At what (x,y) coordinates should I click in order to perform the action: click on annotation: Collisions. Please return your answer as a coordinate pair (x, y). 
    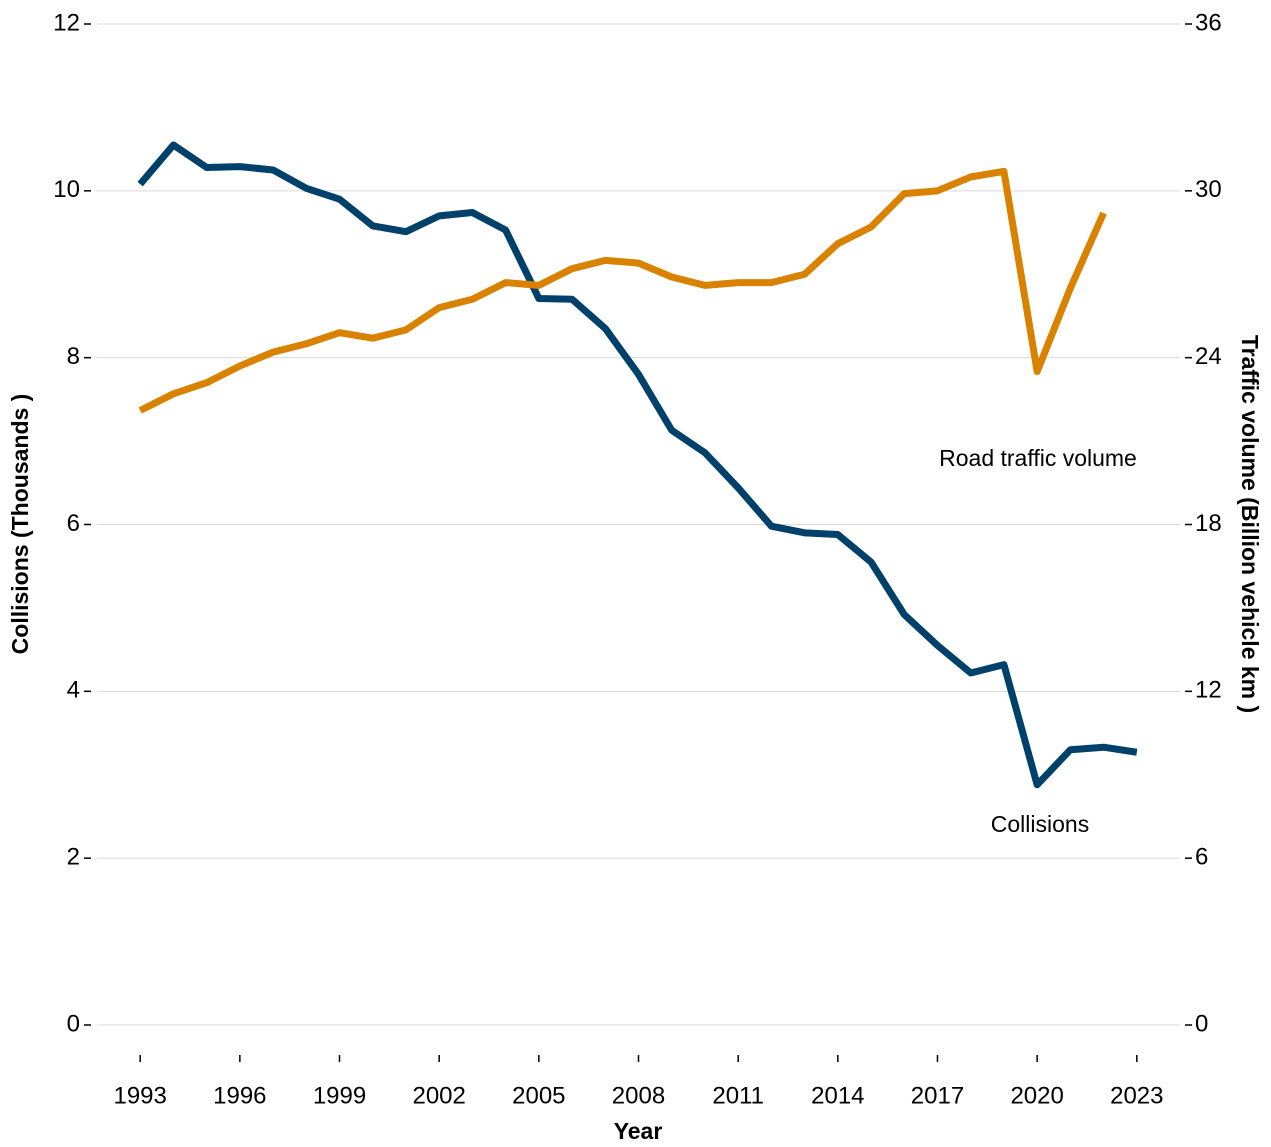
    Looking at the image, I should click on (1040, 824).